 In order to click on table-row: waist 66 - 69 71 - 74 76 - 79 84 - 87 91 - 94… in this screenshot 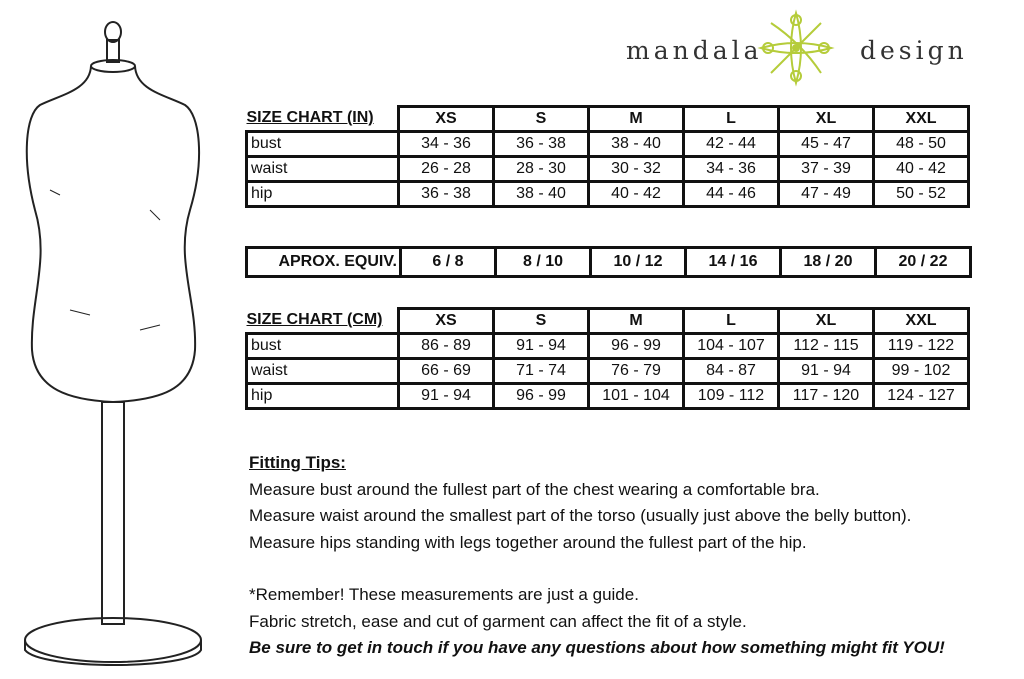, I will do `click(607, 371)`.